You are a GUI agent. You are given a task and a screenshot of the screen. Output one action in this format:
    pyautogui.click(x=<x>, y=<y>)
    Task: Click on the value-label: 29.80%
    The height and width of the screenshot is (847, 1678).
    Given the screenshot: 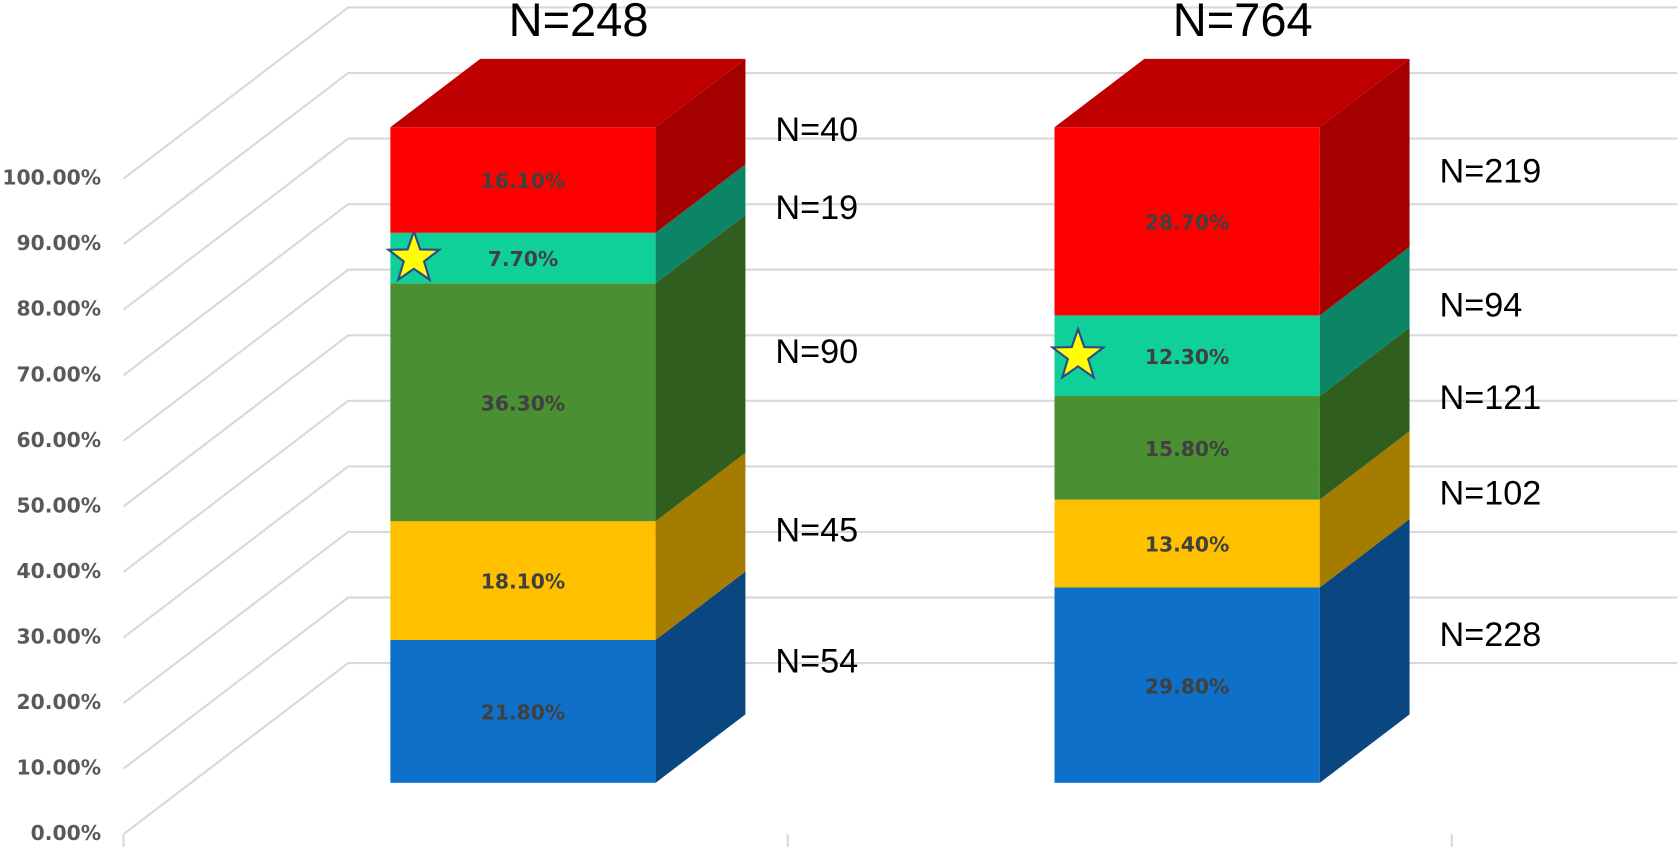 What is the action you would take?
    pyautogui.click(x=1187, y=686)
    